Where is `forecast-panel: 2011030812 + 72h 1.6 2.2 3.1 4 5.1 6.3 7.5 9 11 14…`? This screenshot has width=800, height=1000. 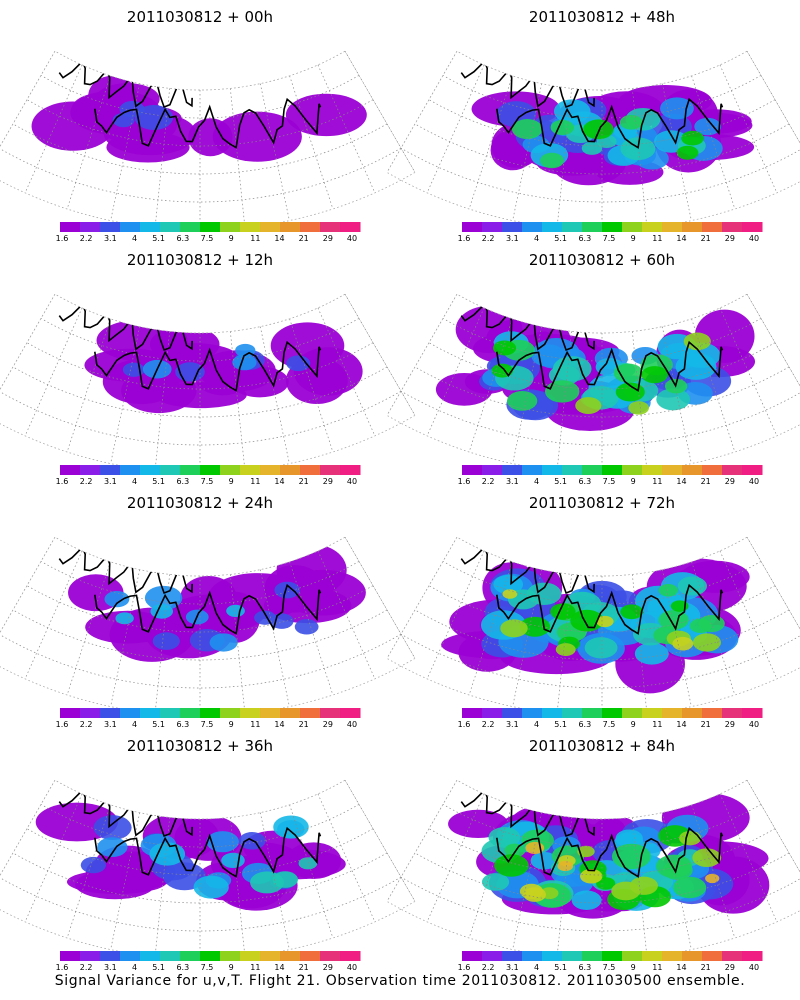 forecast-panel: 2011030812 + 72h 1.6 2.2 3.1 4 5.1 6.3 7.5 9 11 14… is located at coordinates (593, 611).